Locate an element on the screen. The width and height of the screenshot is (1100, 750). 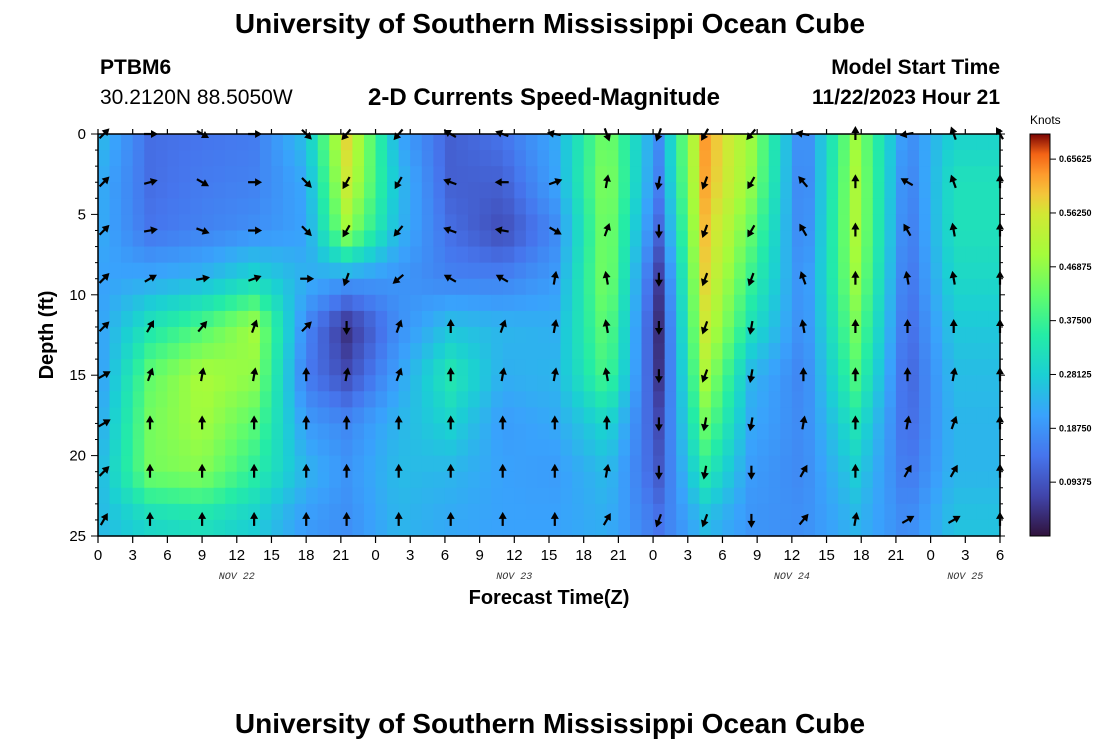
y-tick-label: 25 is located at coordinates (77, 536).